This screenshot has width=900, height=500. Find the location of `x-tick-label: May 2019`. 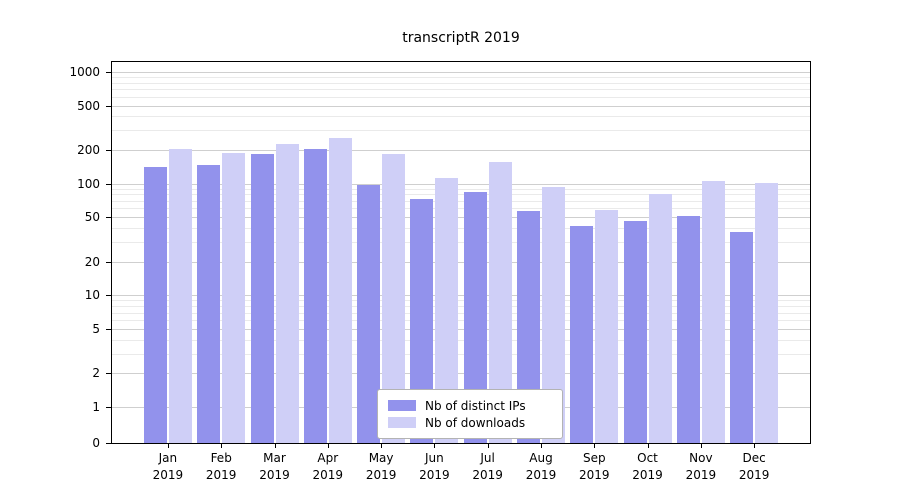

x-tick-label: May 2019 is located at coordinates (381, 466).